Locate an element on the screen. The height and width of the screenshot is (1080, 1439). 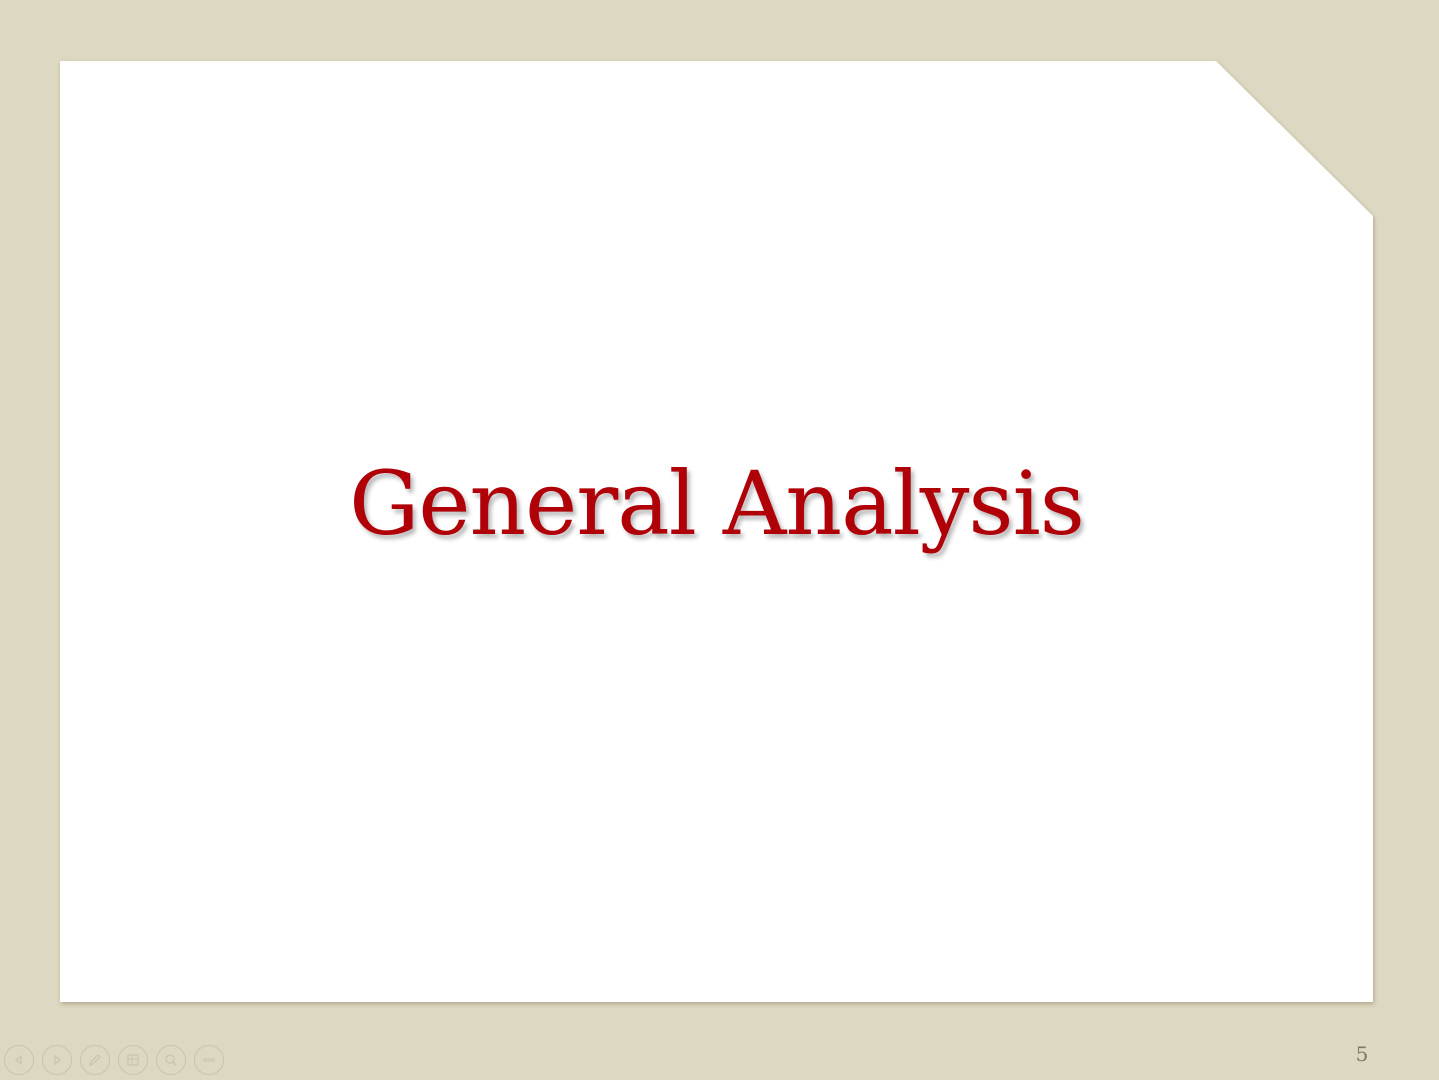
magnifier-icon is located at coordinates (171, 1060).